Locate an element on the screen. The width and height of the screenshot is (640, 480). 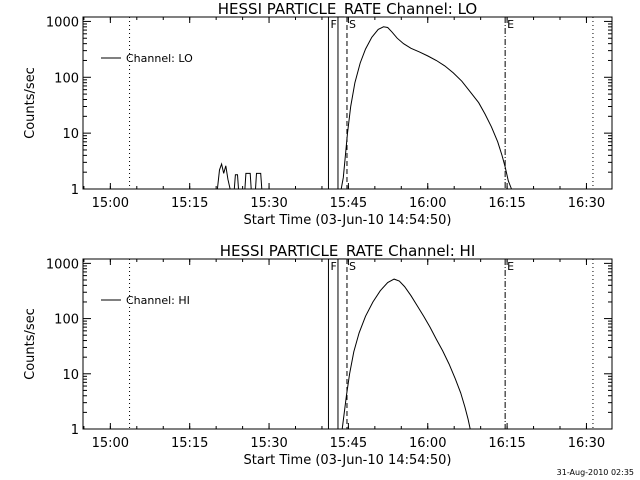
hi-y-axis-label: Counts/sec is located at coordinates (30, 344).